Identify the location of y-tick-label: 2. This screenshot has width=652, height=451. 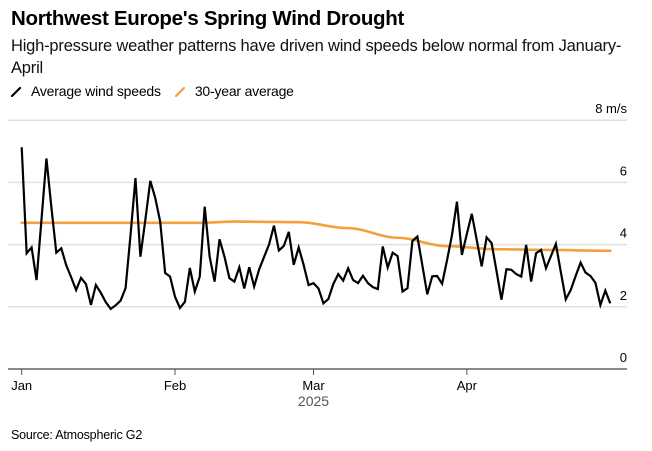
(623, 295).